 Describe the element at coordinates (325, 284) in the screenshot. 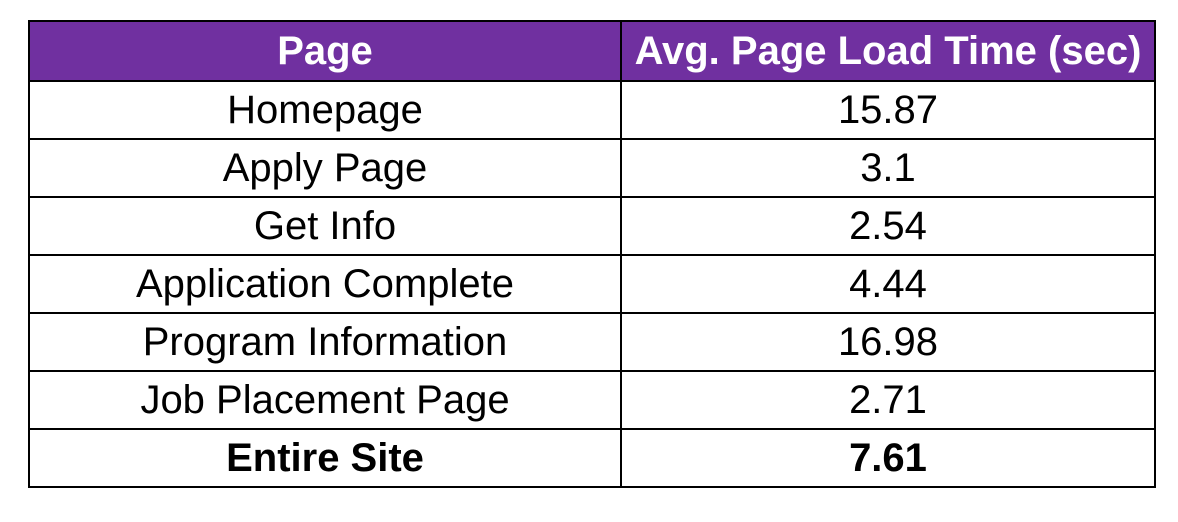

I see `page-cell: Application Complete` at that location.